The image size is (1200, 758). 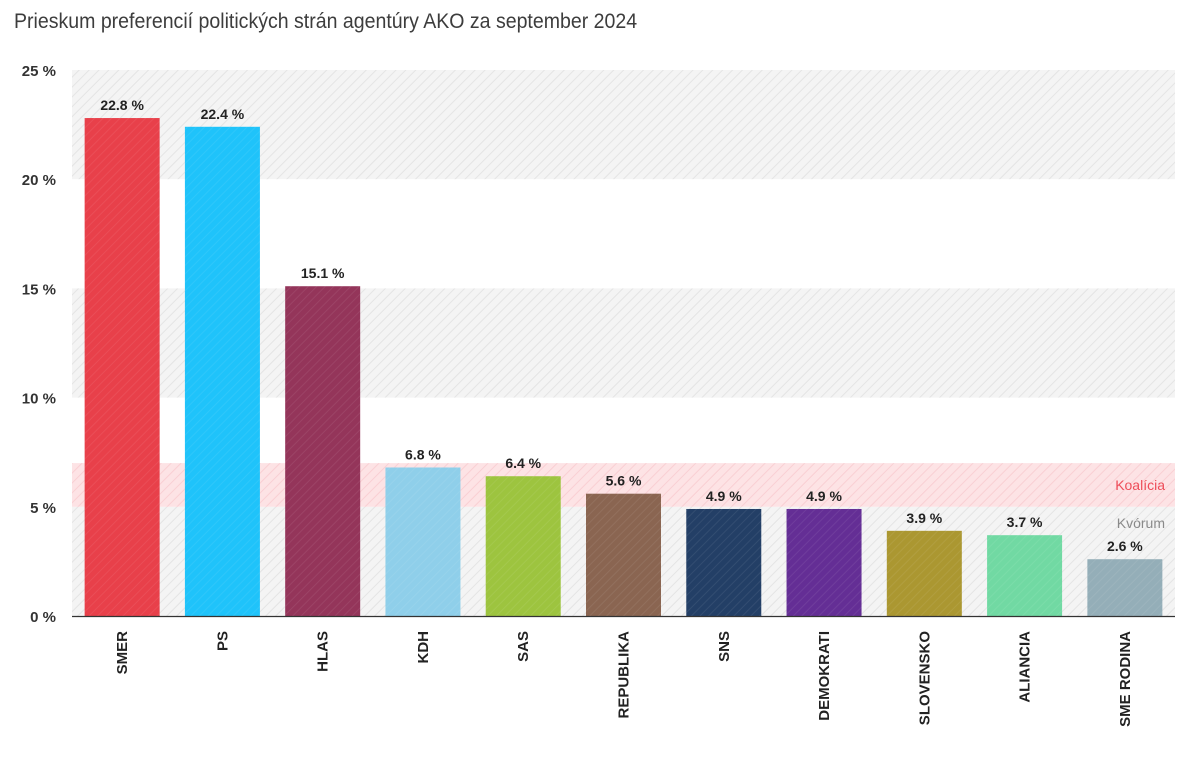 I want to click on coalition-label: Koalícia, so click(x=1140, y=485).